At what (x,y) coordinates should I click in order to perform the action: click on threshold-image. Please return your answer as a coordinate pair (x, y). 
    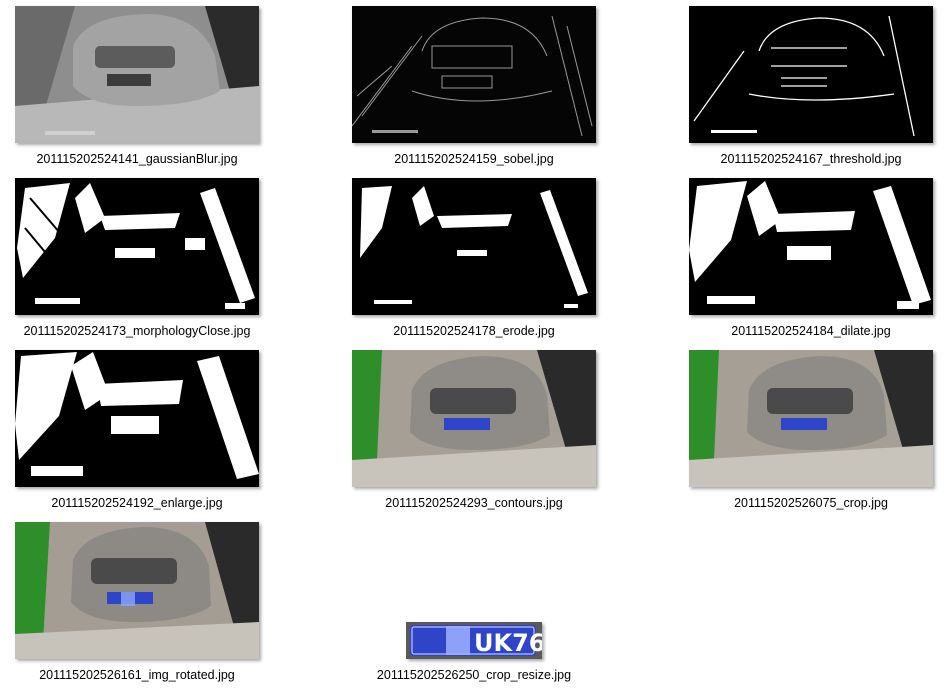
    Looking at the image, I should click on (811, 74).